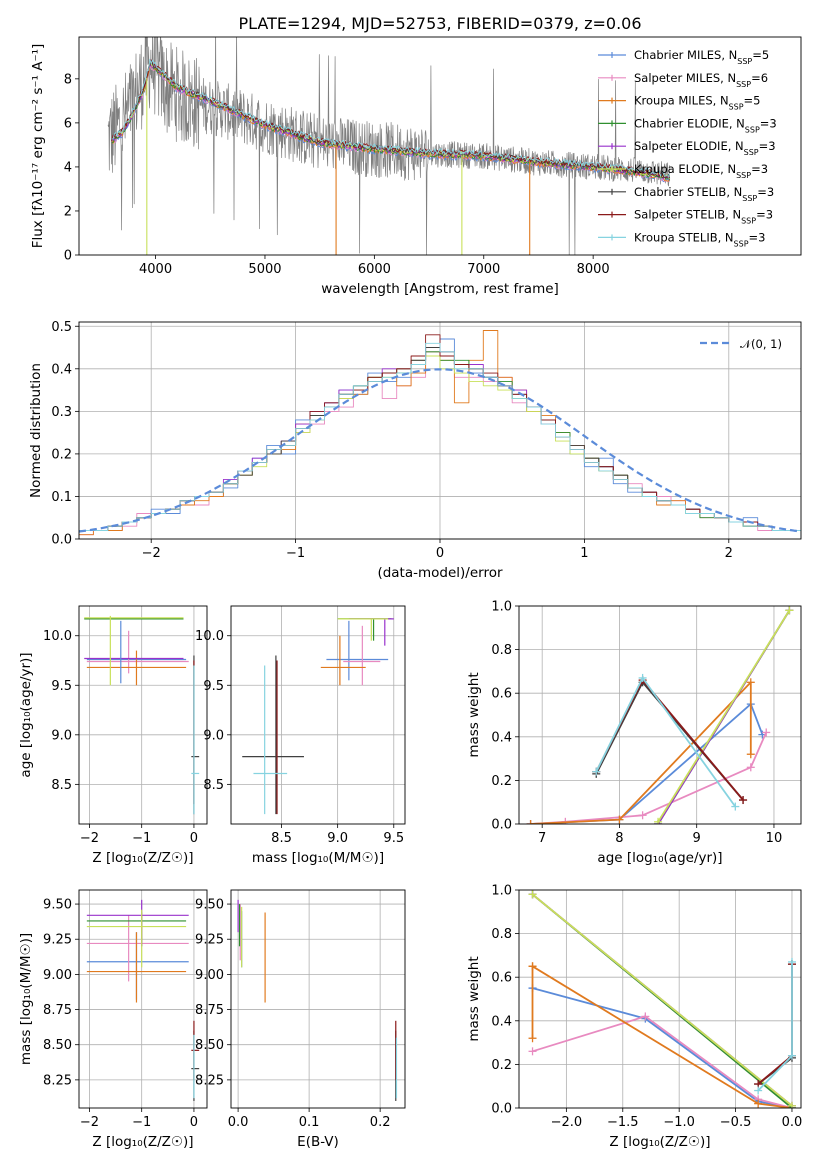 Image resolution: width=819 pixels, height=1170 pixels. I want to click on massweight_vs_Z-plot-area, so click(662, 999).